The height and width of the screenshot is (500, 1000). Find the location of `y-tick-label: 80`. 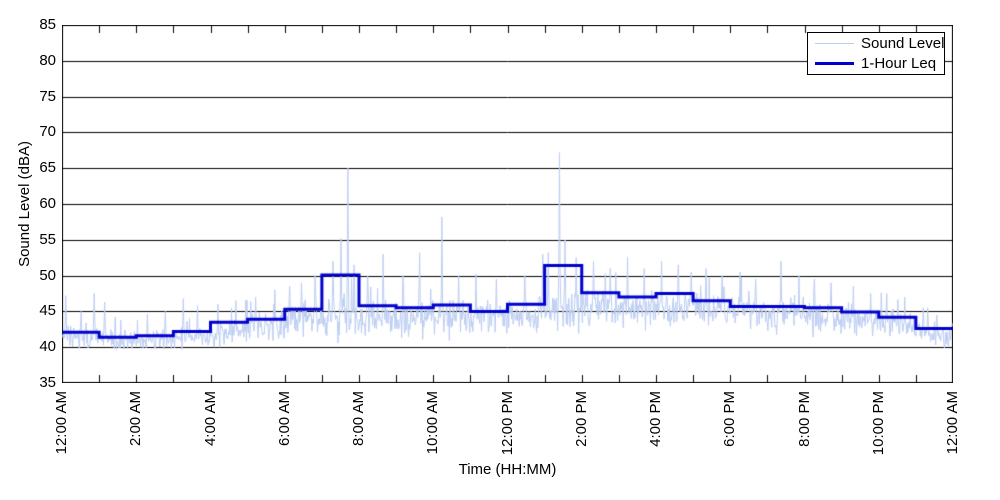

y-tick-label: 80 is located at coordinates (47, 60).